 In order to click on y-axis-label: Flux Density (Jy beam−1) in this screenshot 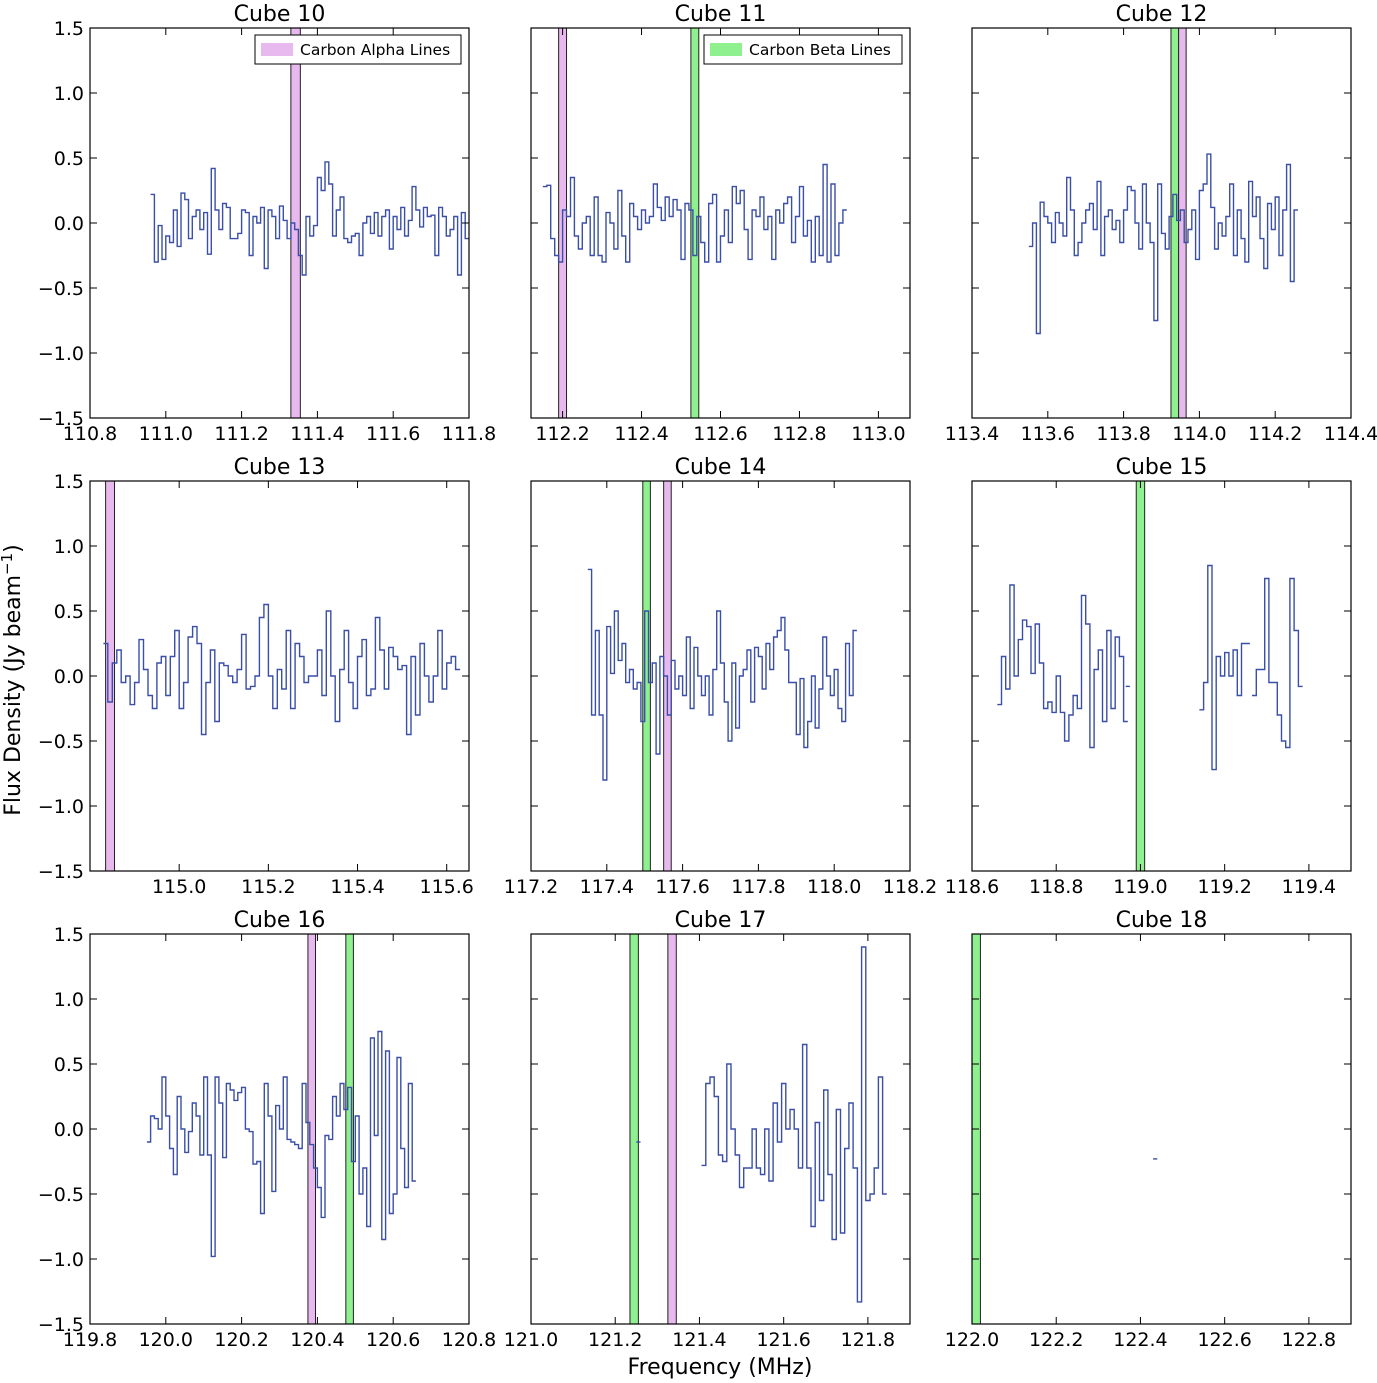, I will do `click(13, 680)`.